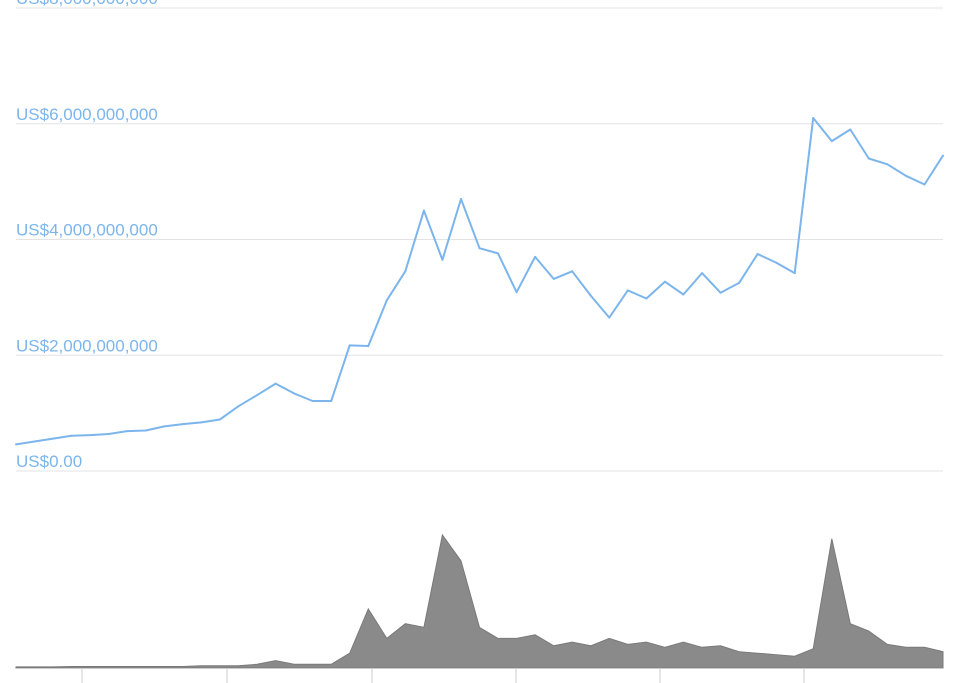  Describe the element at coordinates (87, 345) in the screenshot. I see `y-tick-label: US$2,000,000,000` at that location.